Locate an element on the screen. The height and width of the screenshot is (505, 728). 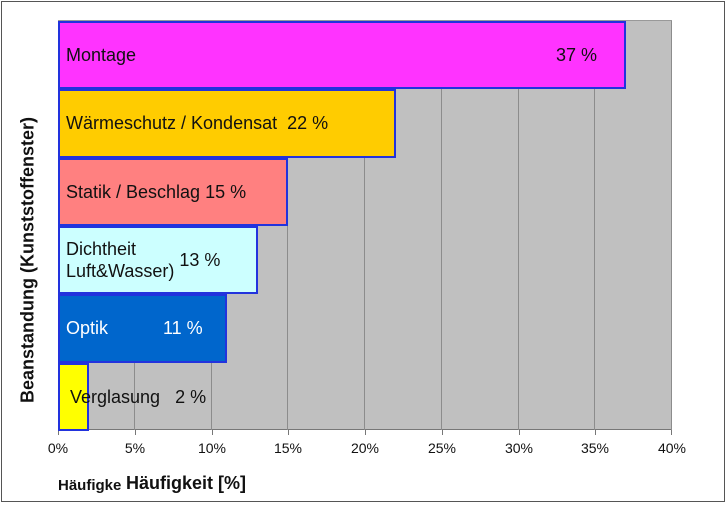
bar-value-label: 37 % is located at coordinates (577, 54).